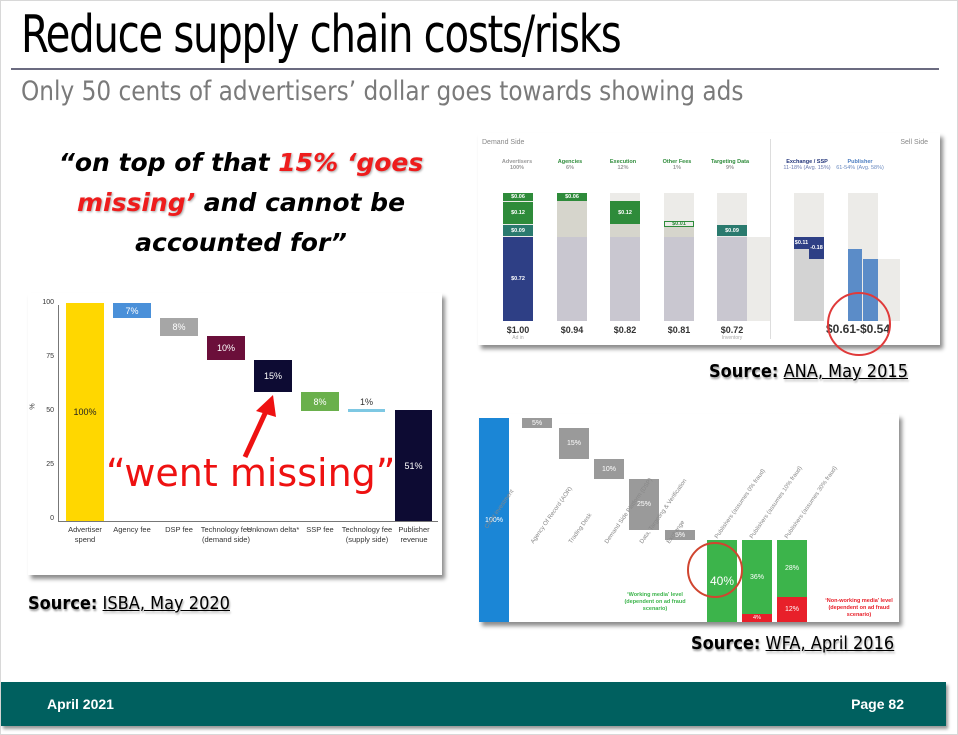  What do you see at coordinates (320, 401) in the screenshot?
I see `bar-ssp-fee: 8%` at bounding box center [320, 401].